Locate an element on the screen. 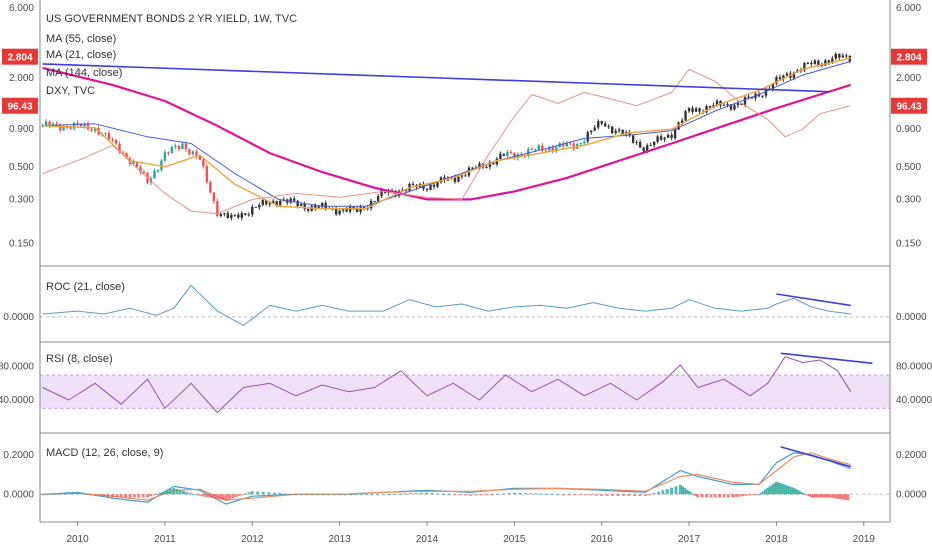  dxy-badge-label: 96.43 is located at coordinates (19, 107).